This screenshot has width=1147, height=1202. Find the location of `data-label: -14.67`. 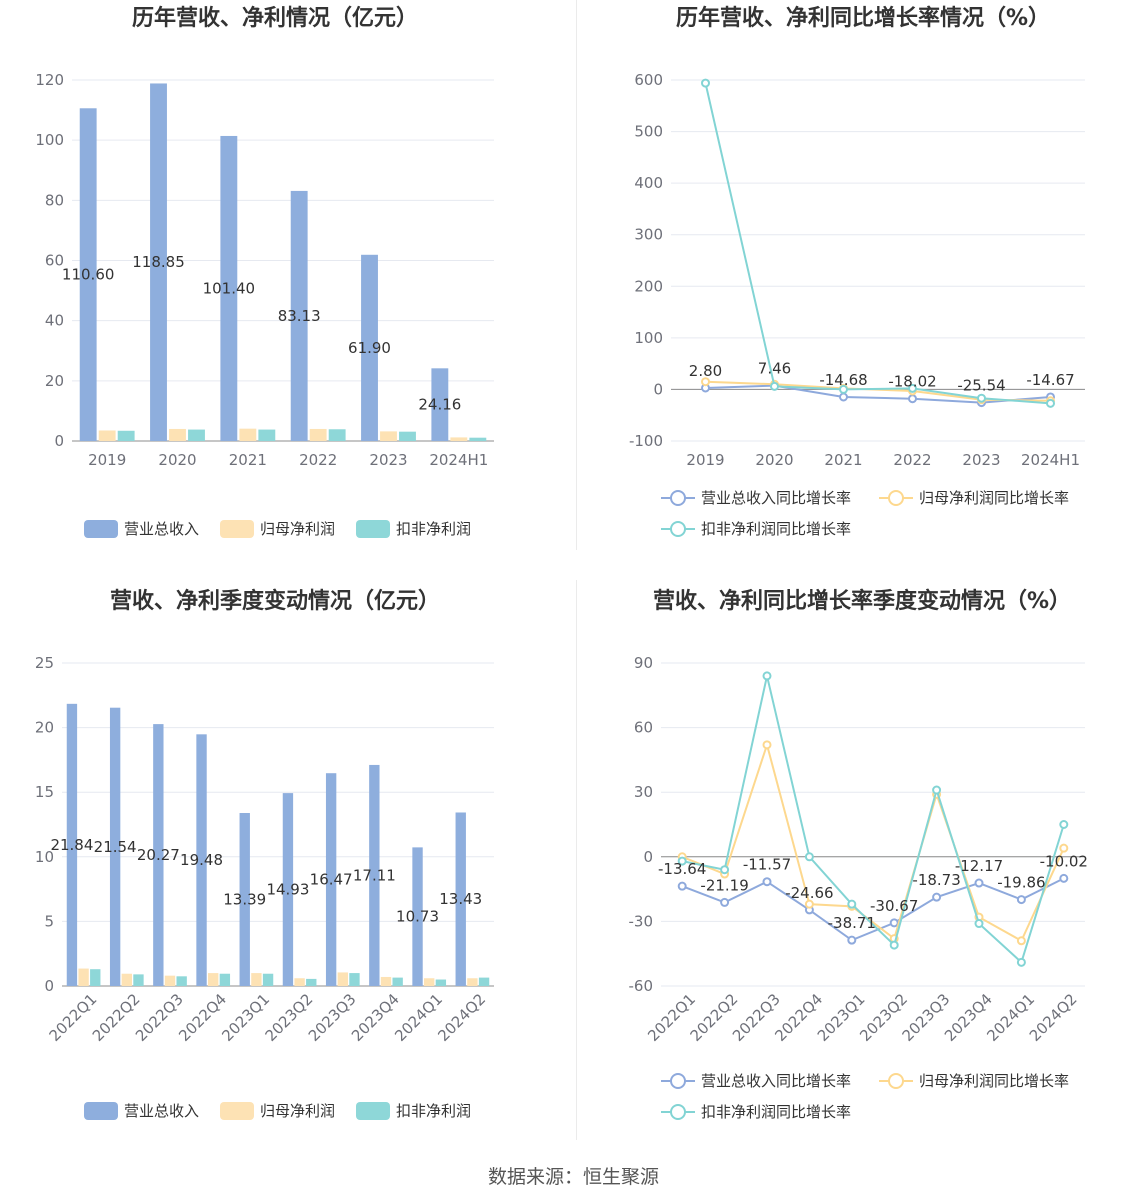

data-label: -14.67 is located at coordinates (1050, 380).